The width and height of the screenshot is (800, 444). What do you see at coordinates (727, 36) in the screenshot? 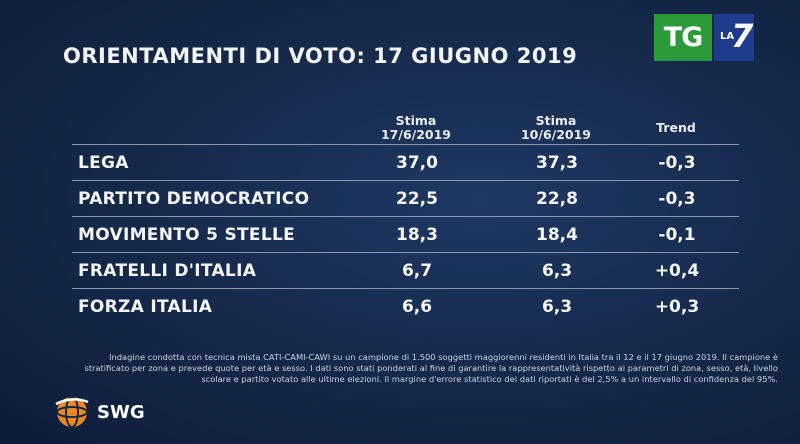
I see `la-logo-text: LA` at bounding box center [727, 36].